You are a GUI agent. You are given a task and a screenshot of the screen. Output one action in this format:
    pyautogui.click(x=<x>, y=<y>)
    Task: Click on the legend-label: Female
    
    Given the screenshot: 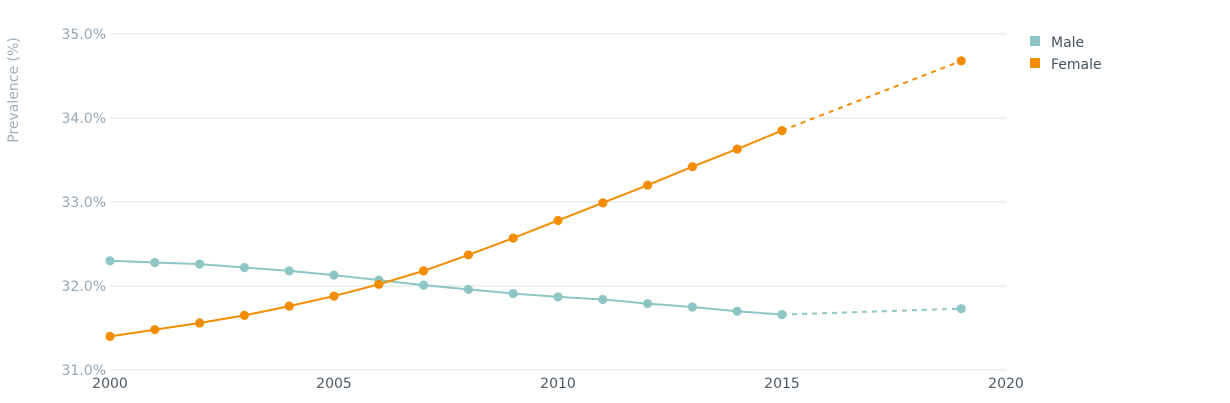 What is the action you would take?
    pyautogui.click(x=1076, y=65)
    